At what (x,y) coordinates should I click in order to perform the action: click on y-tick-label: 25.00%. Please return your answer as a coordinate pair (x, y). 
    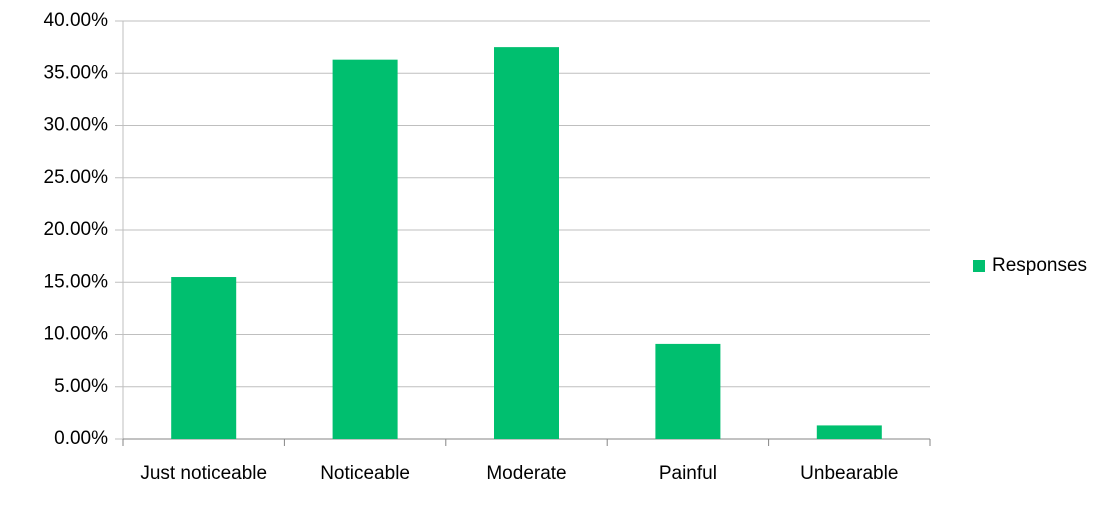
    Looking at the image, I should click on (76, 177).